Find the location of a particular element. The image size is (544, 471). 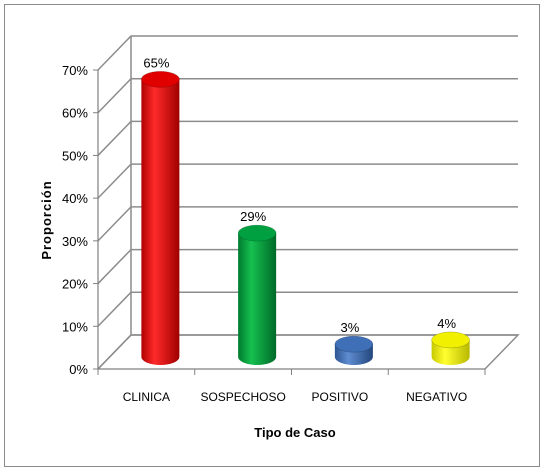

y-tick-label: 0% is located at coordinates (78, 369).